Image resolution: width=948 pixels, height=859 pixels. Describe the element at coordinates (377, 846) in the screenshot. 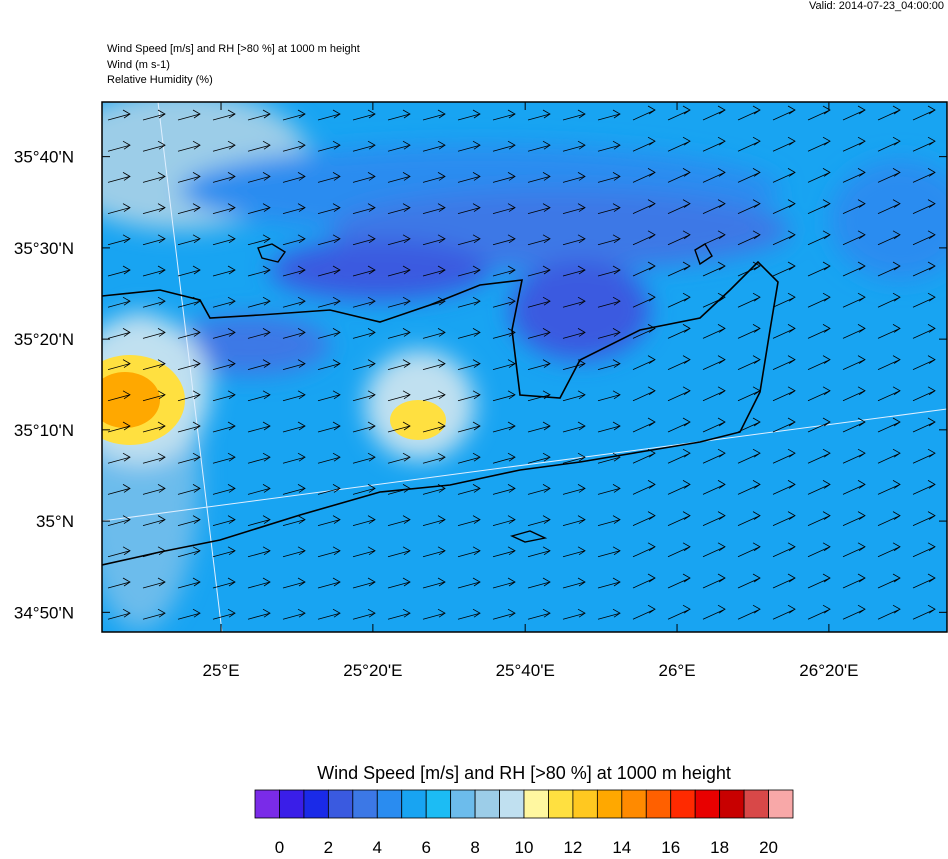

I see `colorbar-tick-label: 4` at that location.